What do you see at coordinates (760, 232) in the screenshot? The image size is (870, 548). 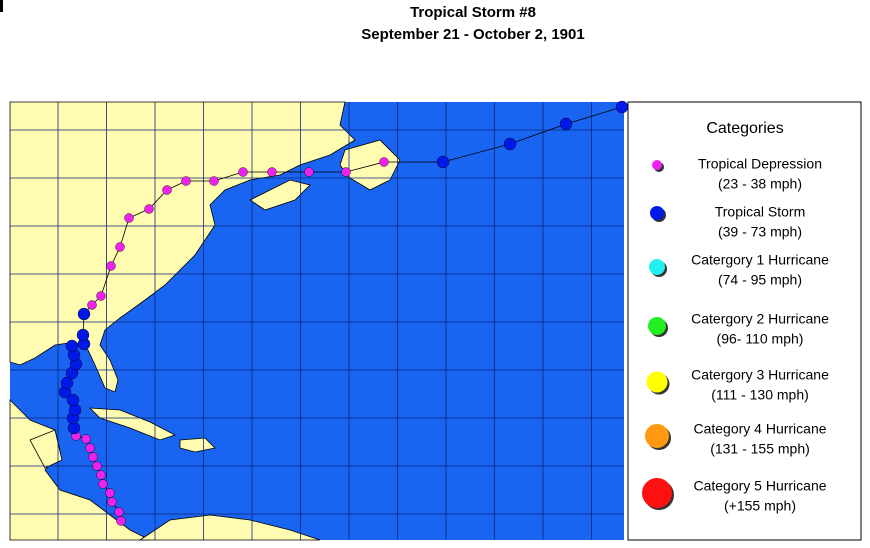 I see `legend-range: (39 - 73 mph)` at bounding box center [760, 232].